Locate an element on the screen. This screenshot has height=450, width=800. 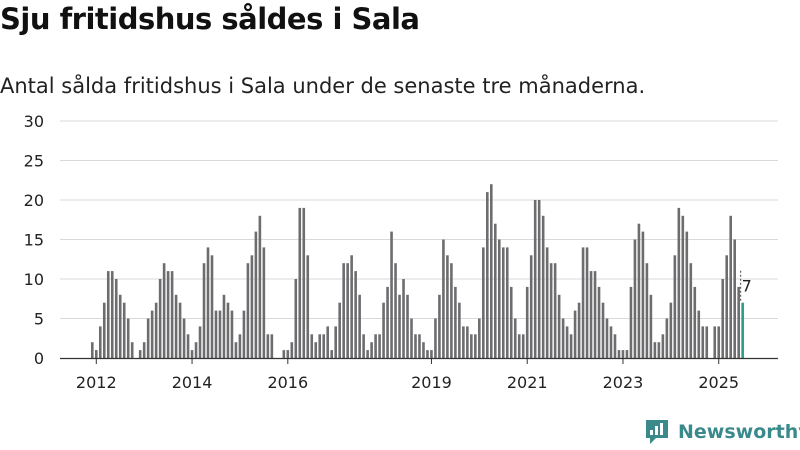
y-tick-label: 0 is located at coordinates (39, 358).